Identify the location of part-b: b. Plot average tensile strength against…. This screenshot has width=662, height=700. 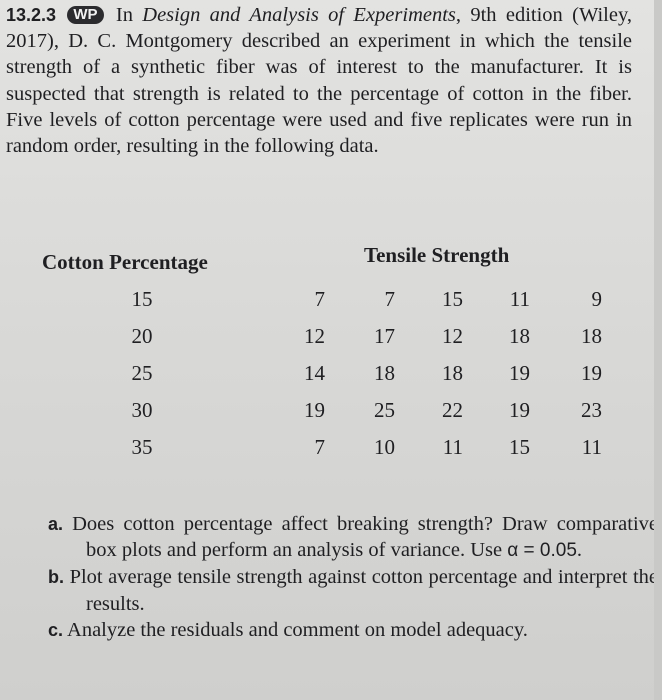
(353, 590).